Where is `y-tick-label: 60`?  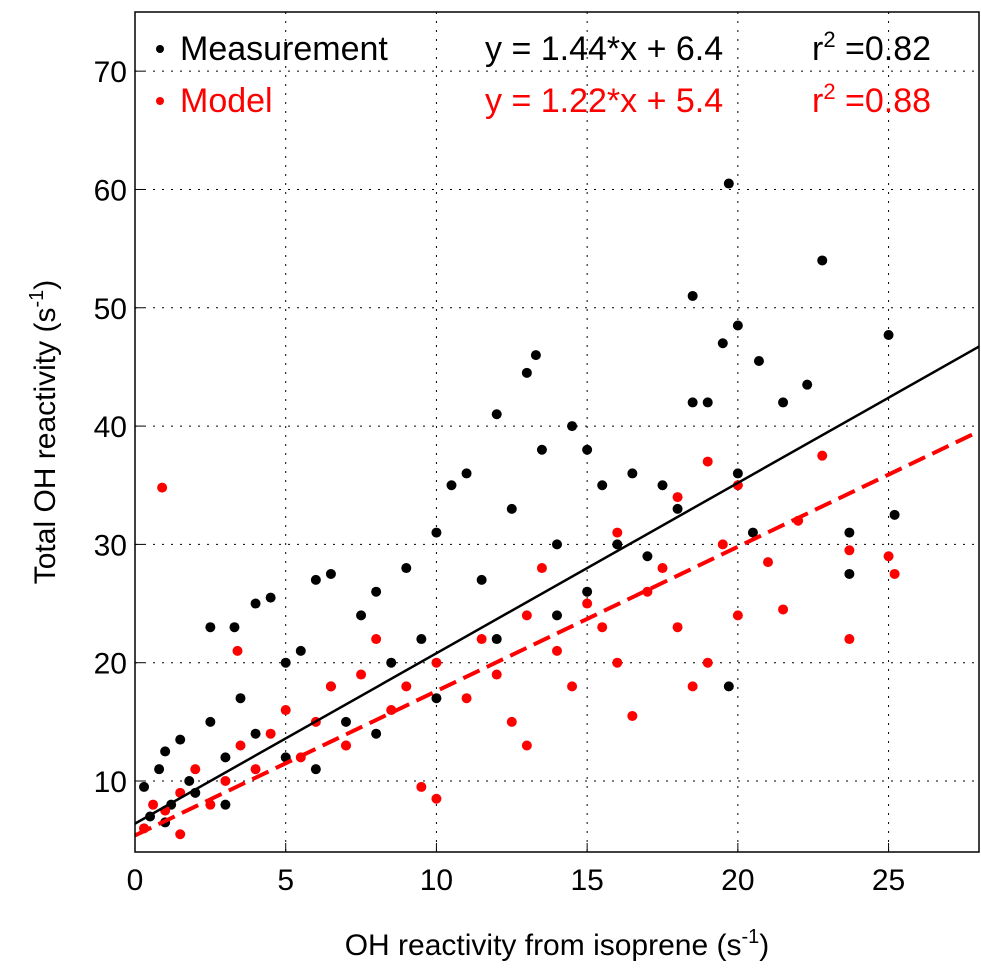
y-tick-label: 60 is located at coordinates (110, 190).